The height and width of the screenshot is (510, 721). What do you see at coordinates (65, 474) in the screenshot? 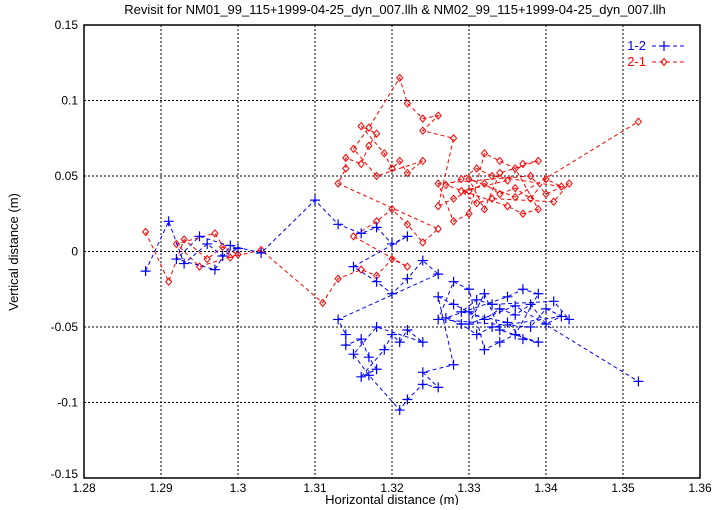
I see `y-tick-label: -0.15` at bounding box center [65, 474].